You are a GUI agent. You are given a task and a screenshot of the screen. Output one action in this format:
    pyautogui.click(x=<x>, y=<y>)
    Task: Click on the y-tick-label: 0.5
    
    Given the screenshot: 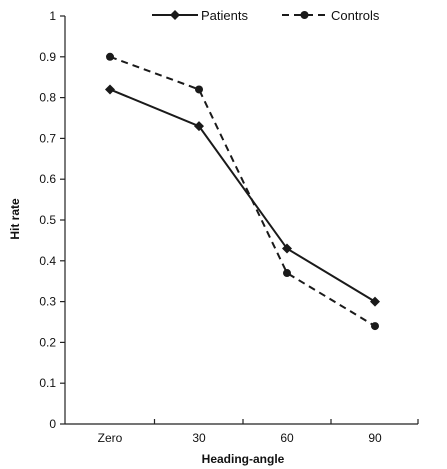 What is the action you would take?
    pyautogui.click(x=47, y=220)
    